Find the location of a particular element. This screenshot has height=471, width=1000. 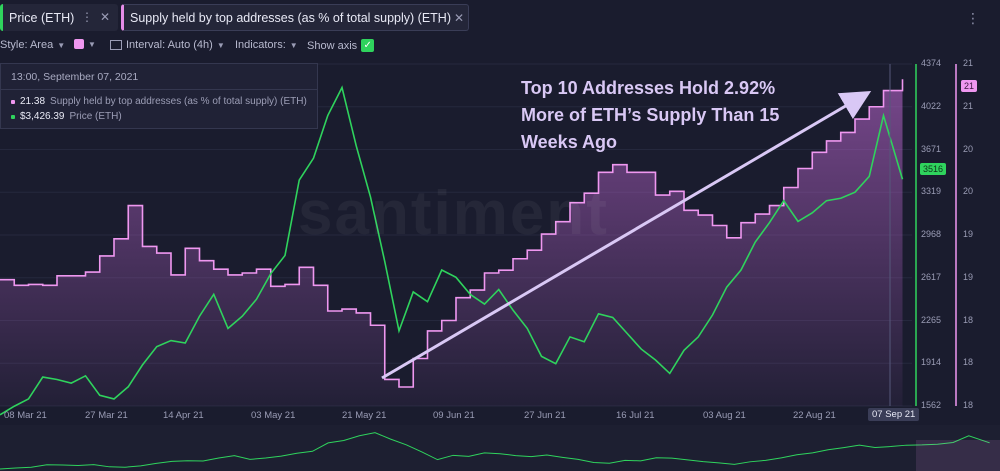

tab-price-eth: Price (ETH) ⋮ ✕ is located at coordinates (59, 17).